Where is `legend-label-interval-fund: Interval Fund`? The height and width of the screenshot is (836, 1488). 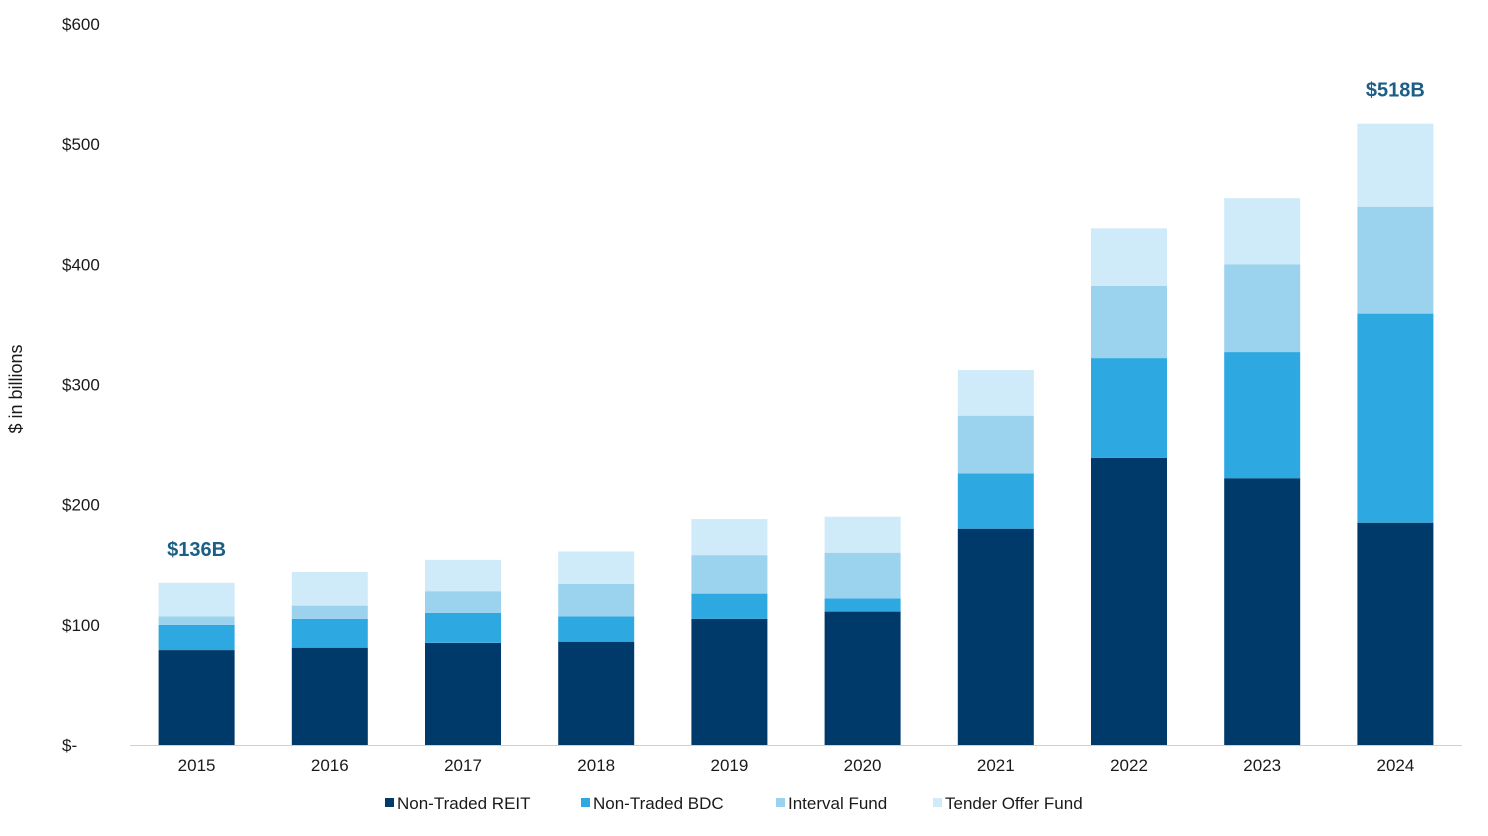
legend-label-interval-fund: Interval Fund is located at coordinates (837, 803).